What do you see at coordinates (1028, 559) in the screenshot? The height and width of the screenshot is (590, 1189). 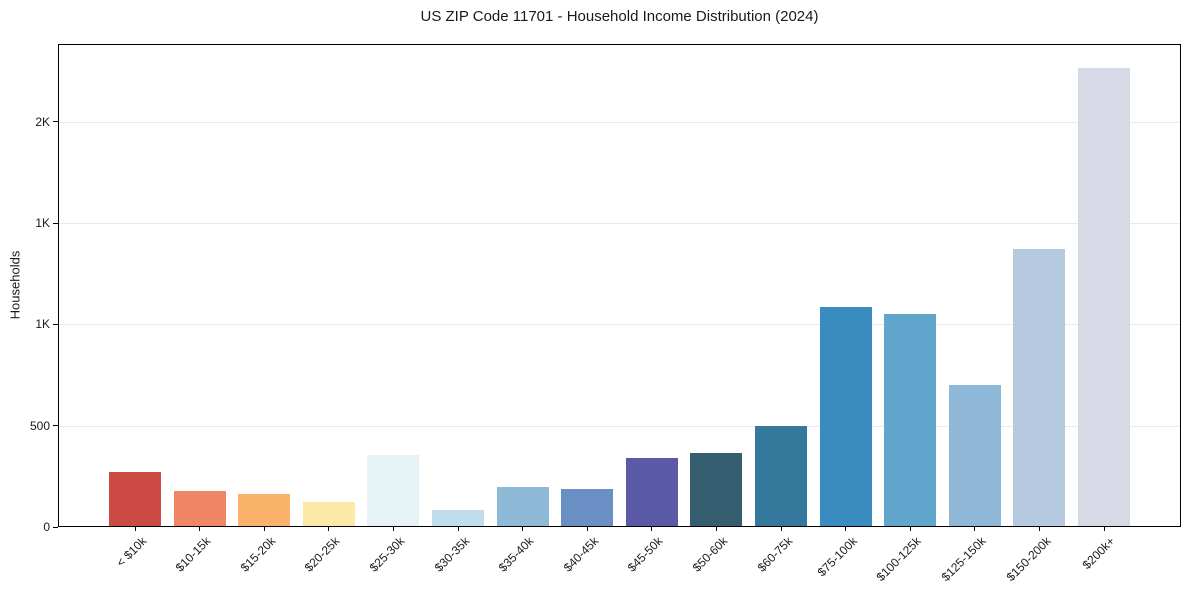 I see `x-tick-label-text: $150-200k` at bounding box center [1028, 559].